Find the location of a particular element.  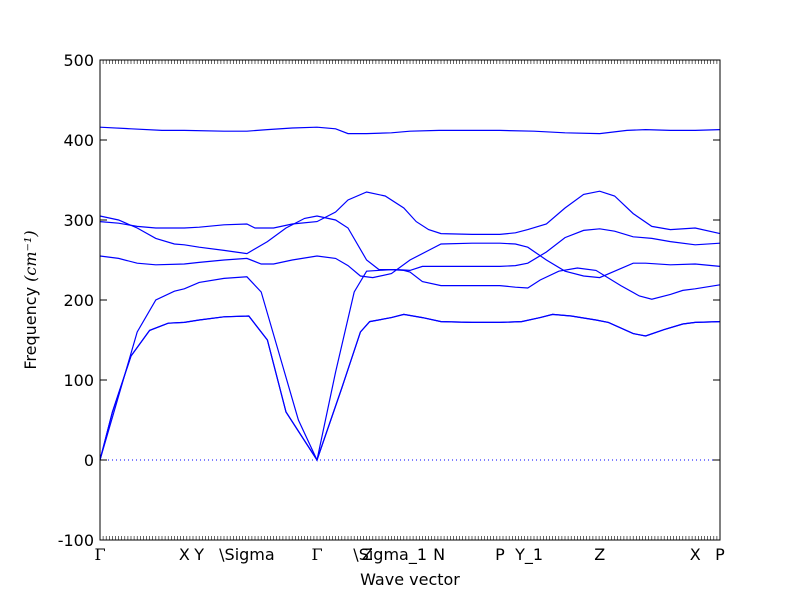

y-tick-label: 500 is located at coordinates (78, 60).